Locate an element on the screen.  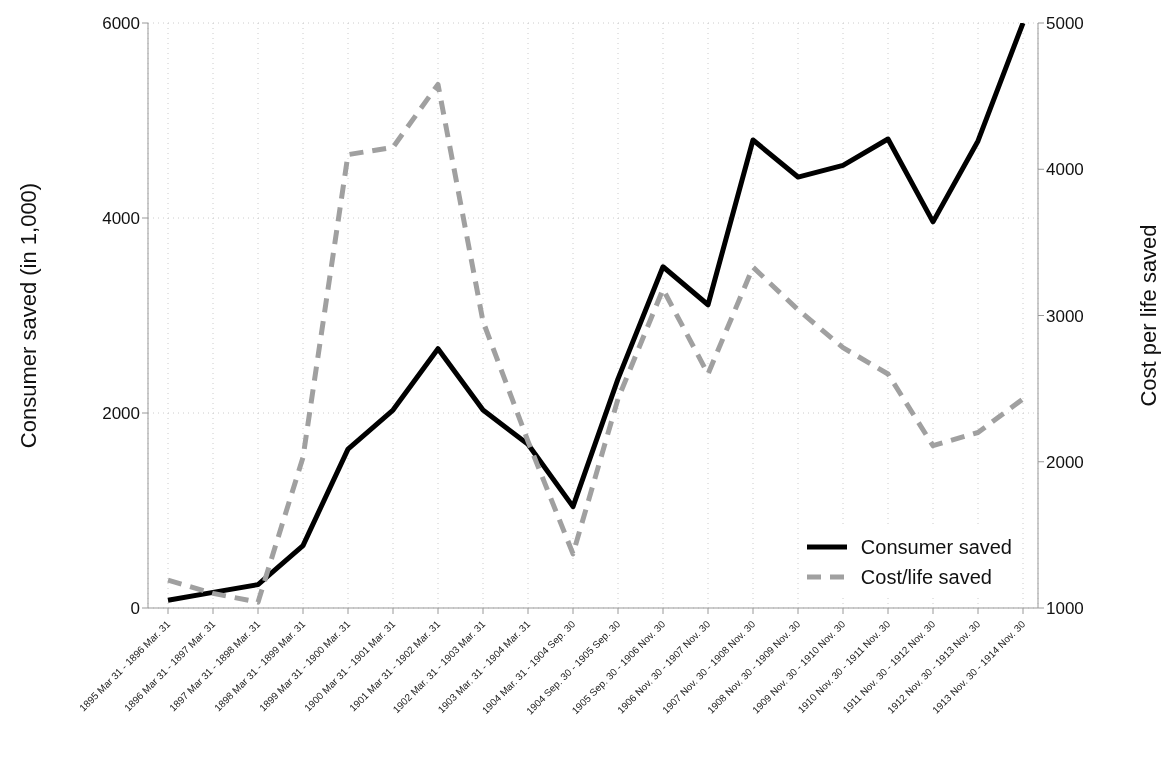
y2-axis-title: Cost per life saved is located at coordinates (1148, 315).